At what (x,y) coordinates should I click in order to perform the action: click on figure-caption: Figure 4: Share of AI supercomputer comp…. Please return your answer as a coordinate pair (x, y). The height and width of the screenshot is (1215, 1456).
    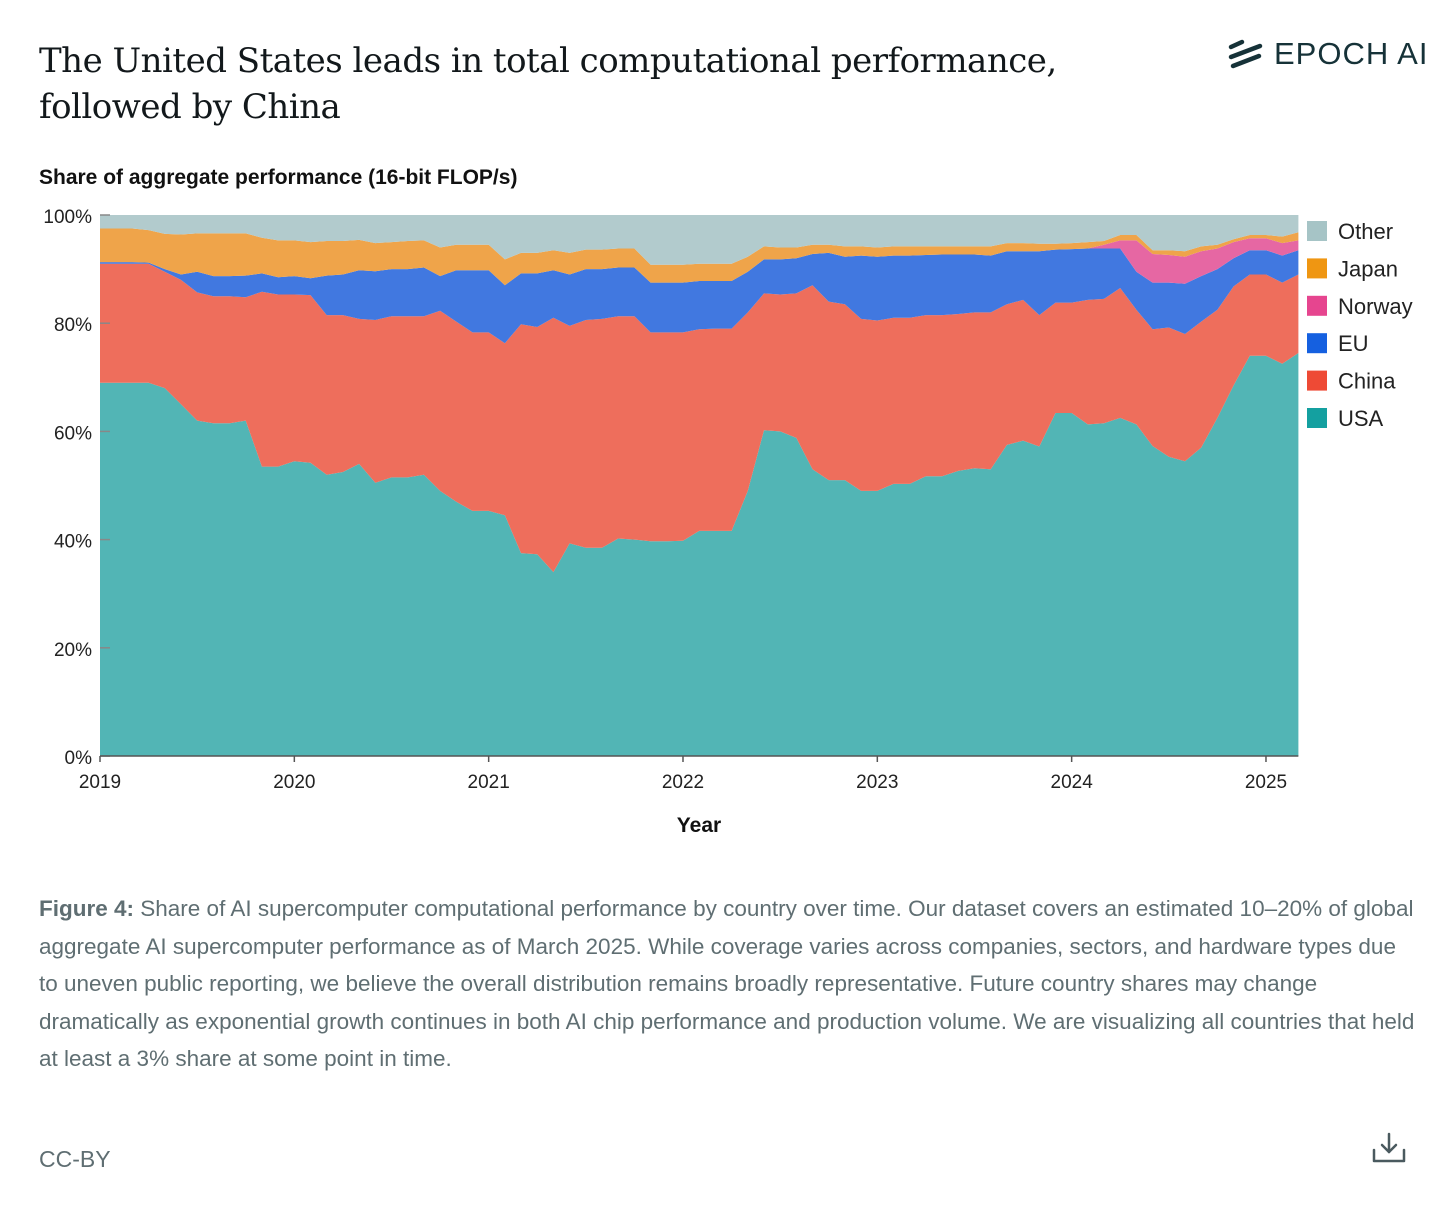
    Looking at the image, I should click on (729, 984).